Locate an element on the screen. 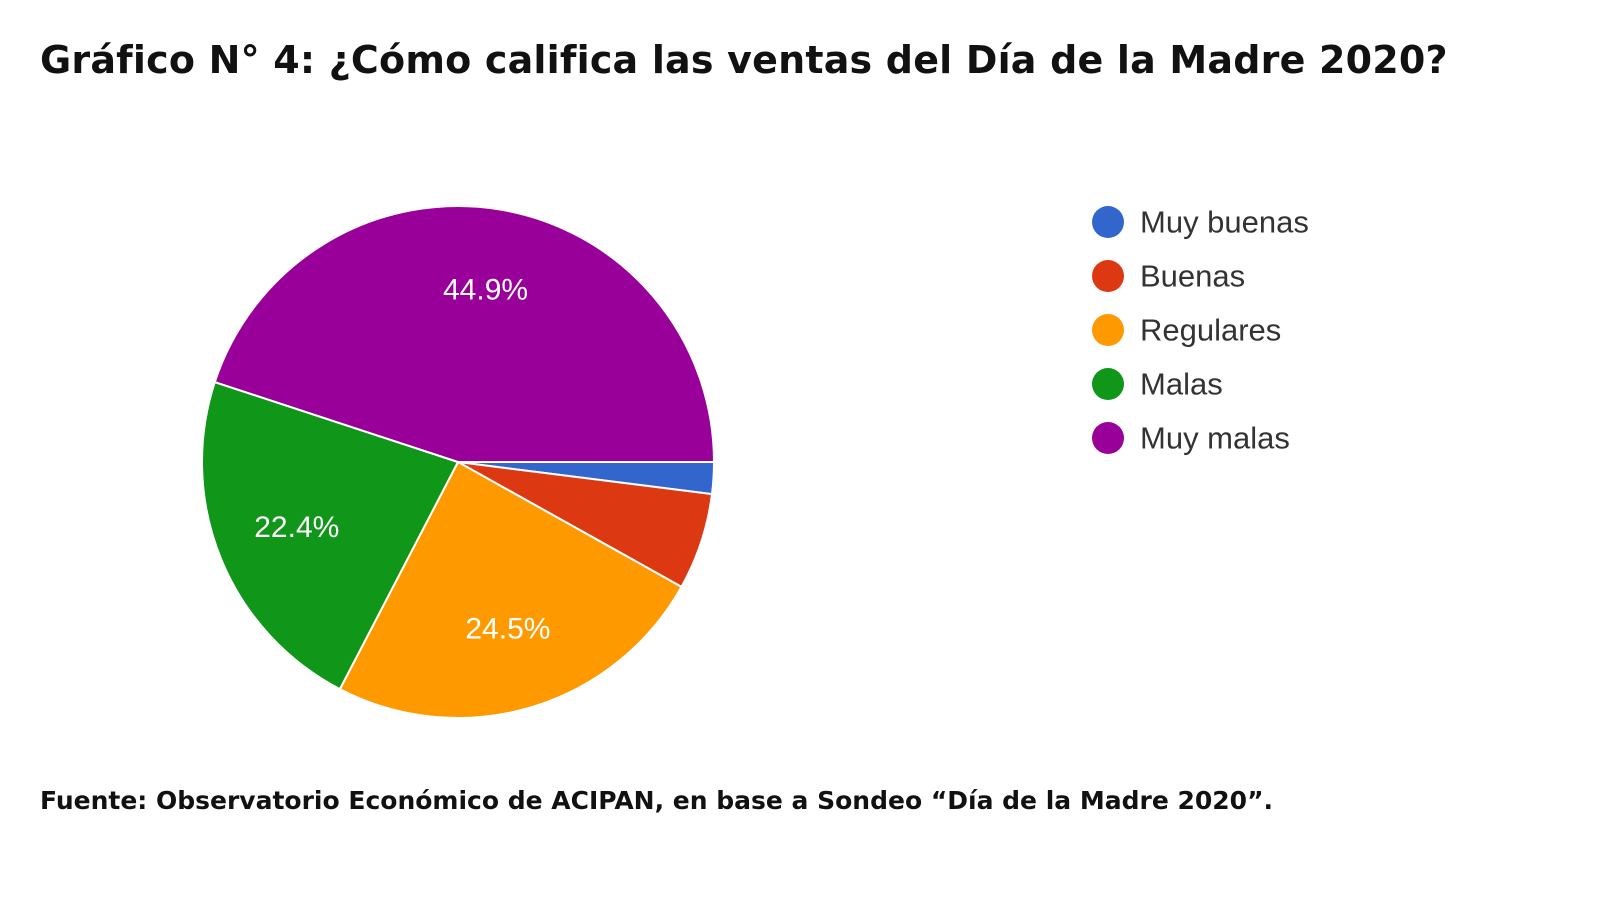 The height and width of the screenshot is (900, 1600). pie-label-muy-malas: 44.9% is located at coordinates (485, 290).